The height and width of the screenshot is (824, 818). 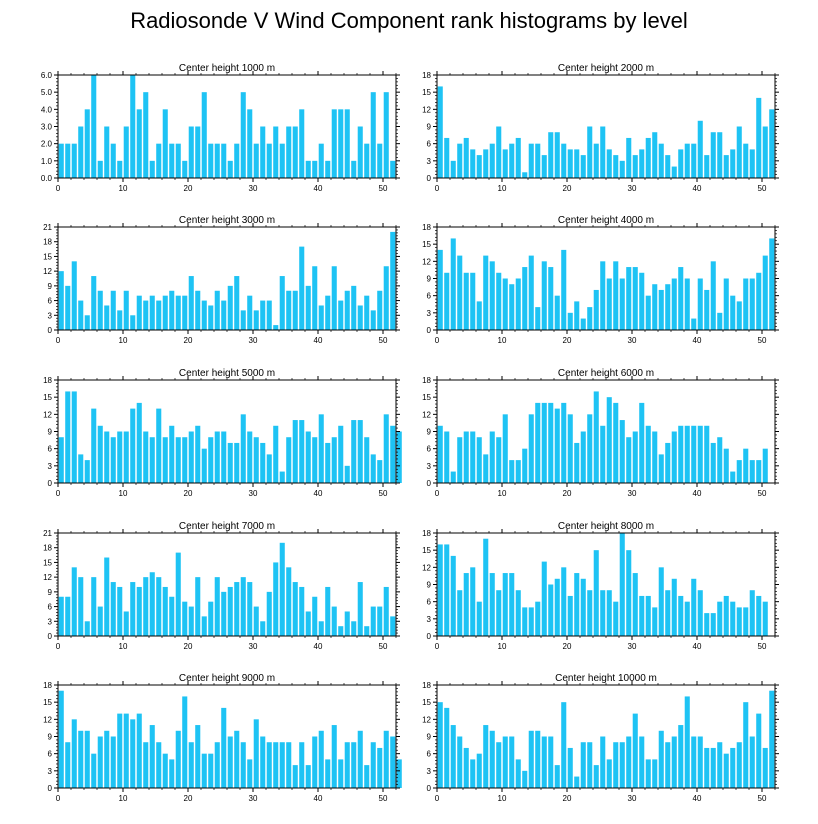 I want to click on x-tick-label: 10, so click(x=123, y=798).